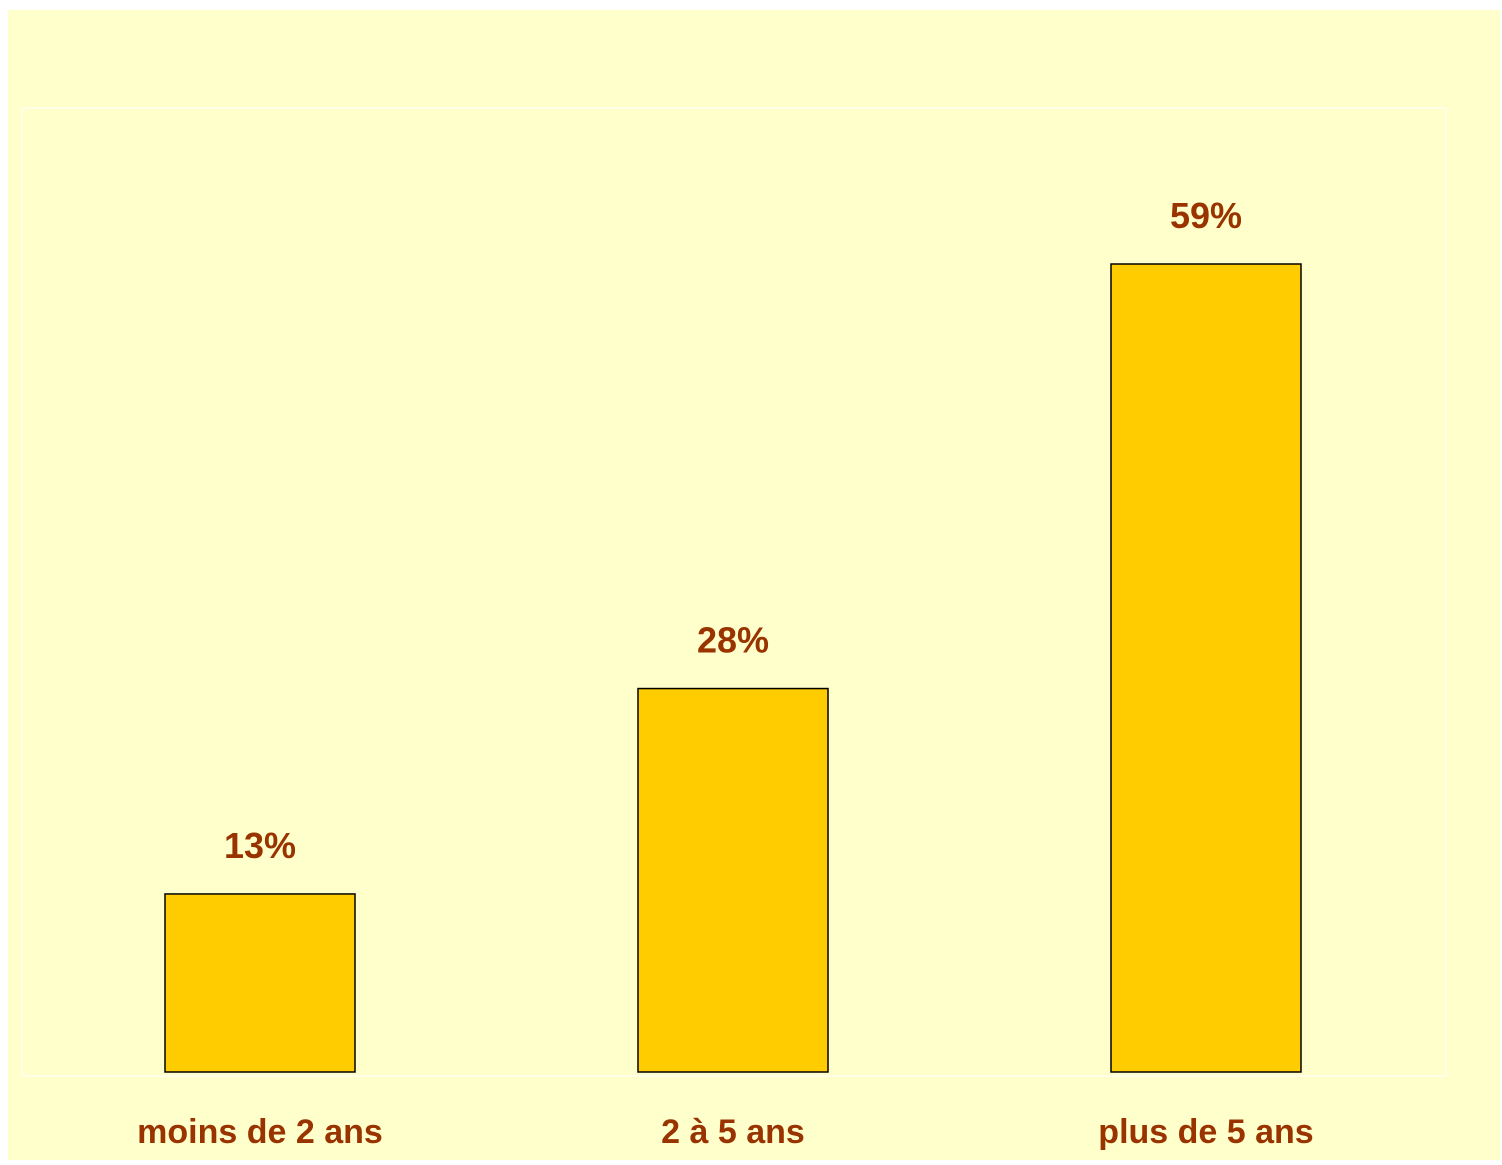 This screenshot has height=1165, width=1502. I want to click on value-label-1: 13%, so click(260, 845).